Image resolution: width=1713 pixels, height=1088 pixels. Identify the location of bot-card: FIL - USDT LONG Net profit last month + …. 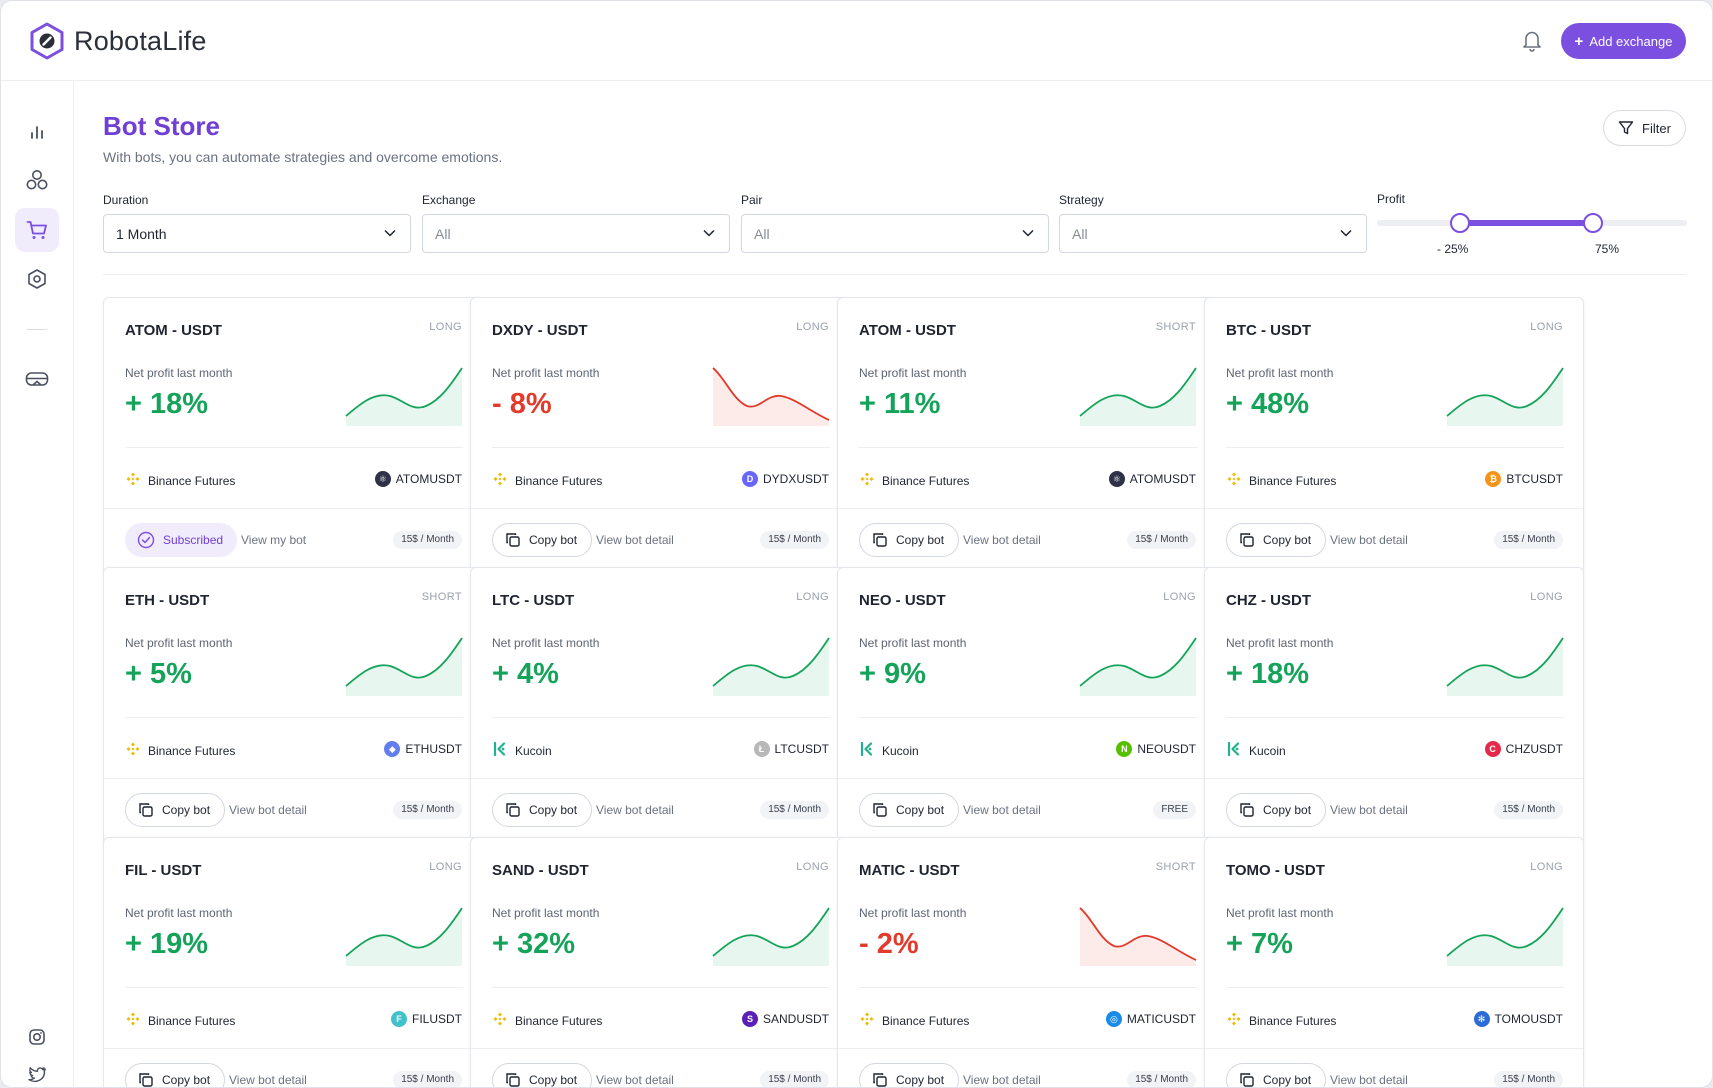
(293, 962).